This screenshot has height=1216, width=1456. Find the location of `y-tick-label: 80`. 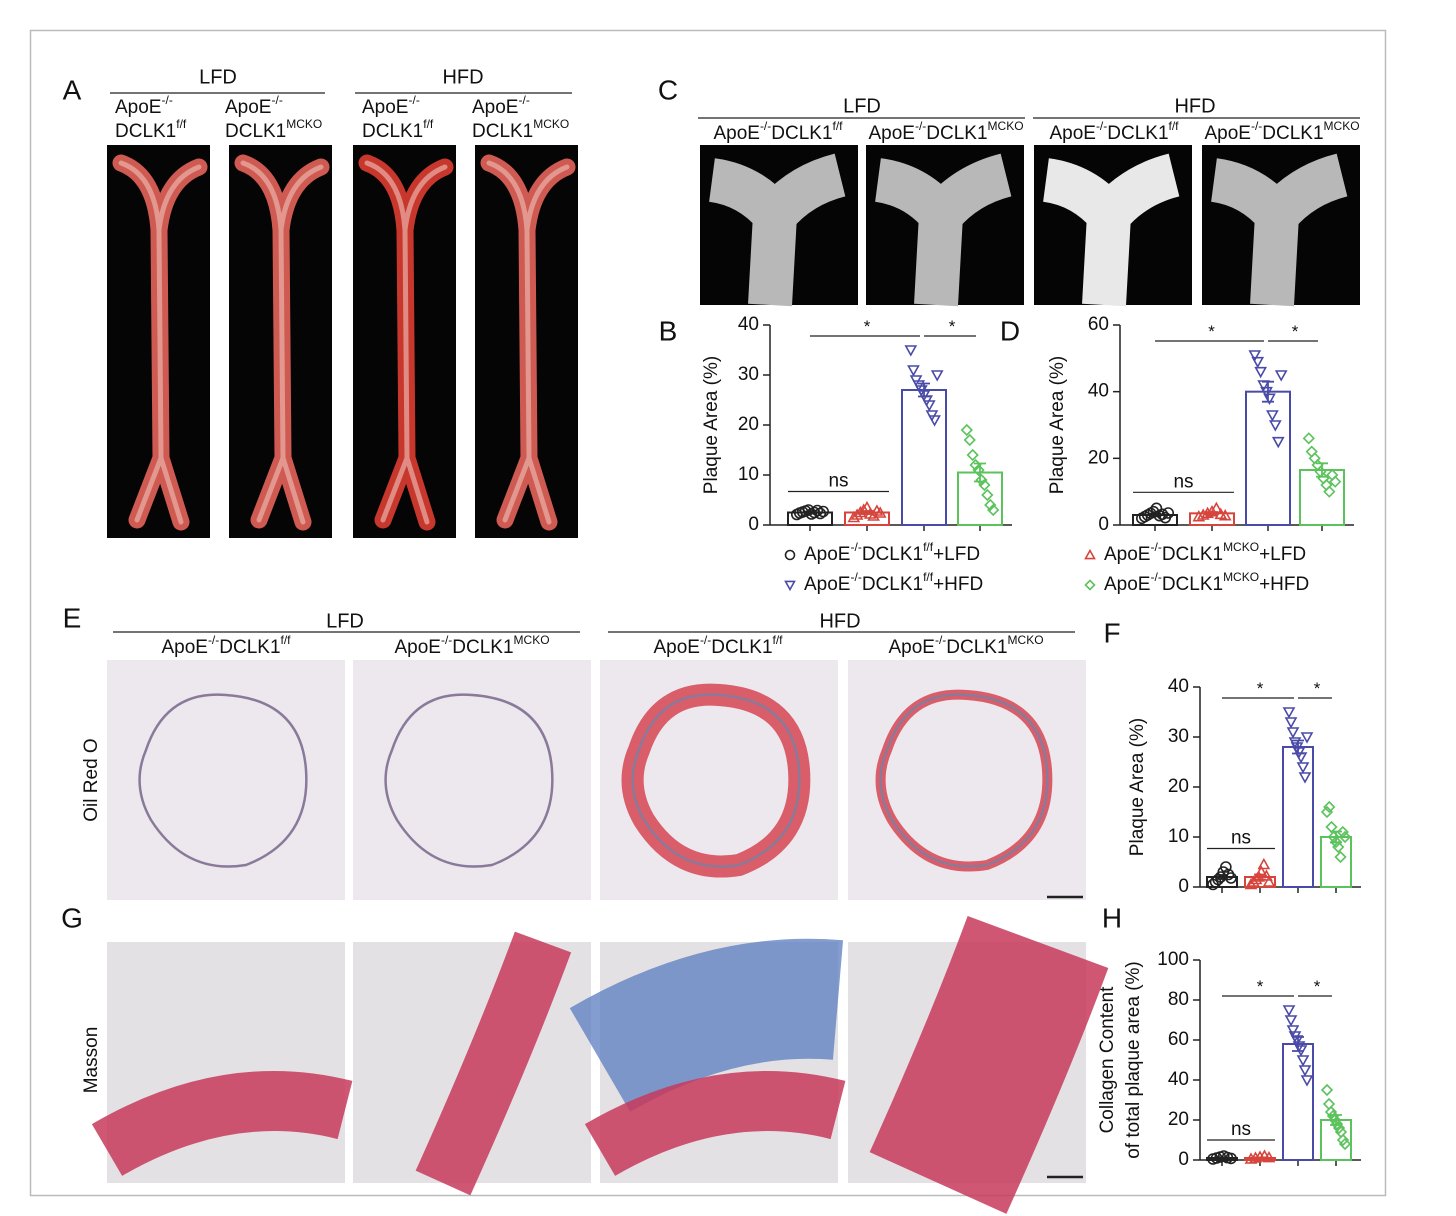

y-tick-label: 80 is located at coordinates (1178, 999).